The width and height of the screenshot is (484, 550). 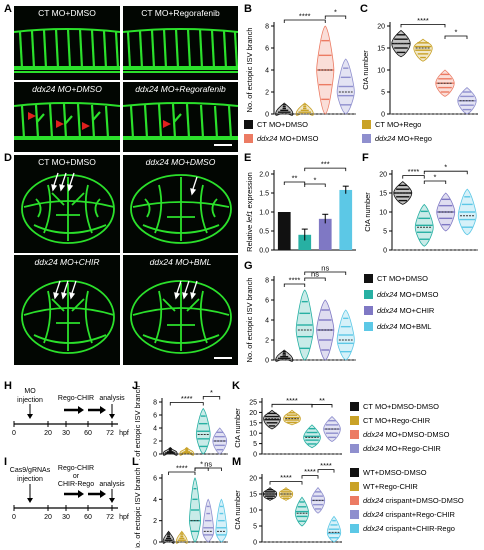 I want to click on legend-item: ddx24 MO+DMSO, so click(x=281, y=138).